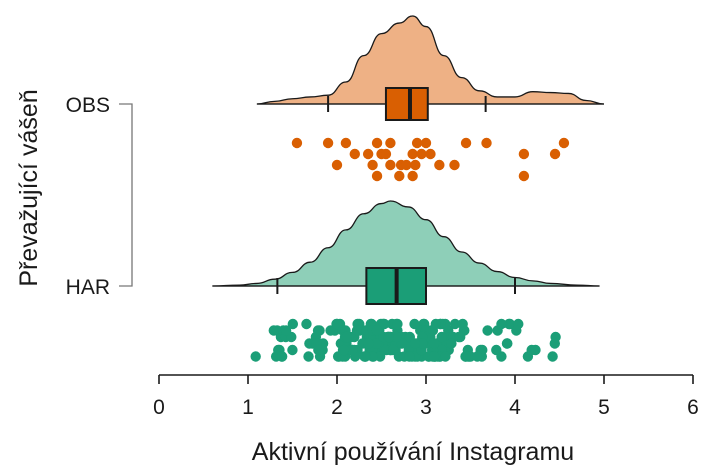  I want to click on x-tick-label-3: 3, so click(426, 407).